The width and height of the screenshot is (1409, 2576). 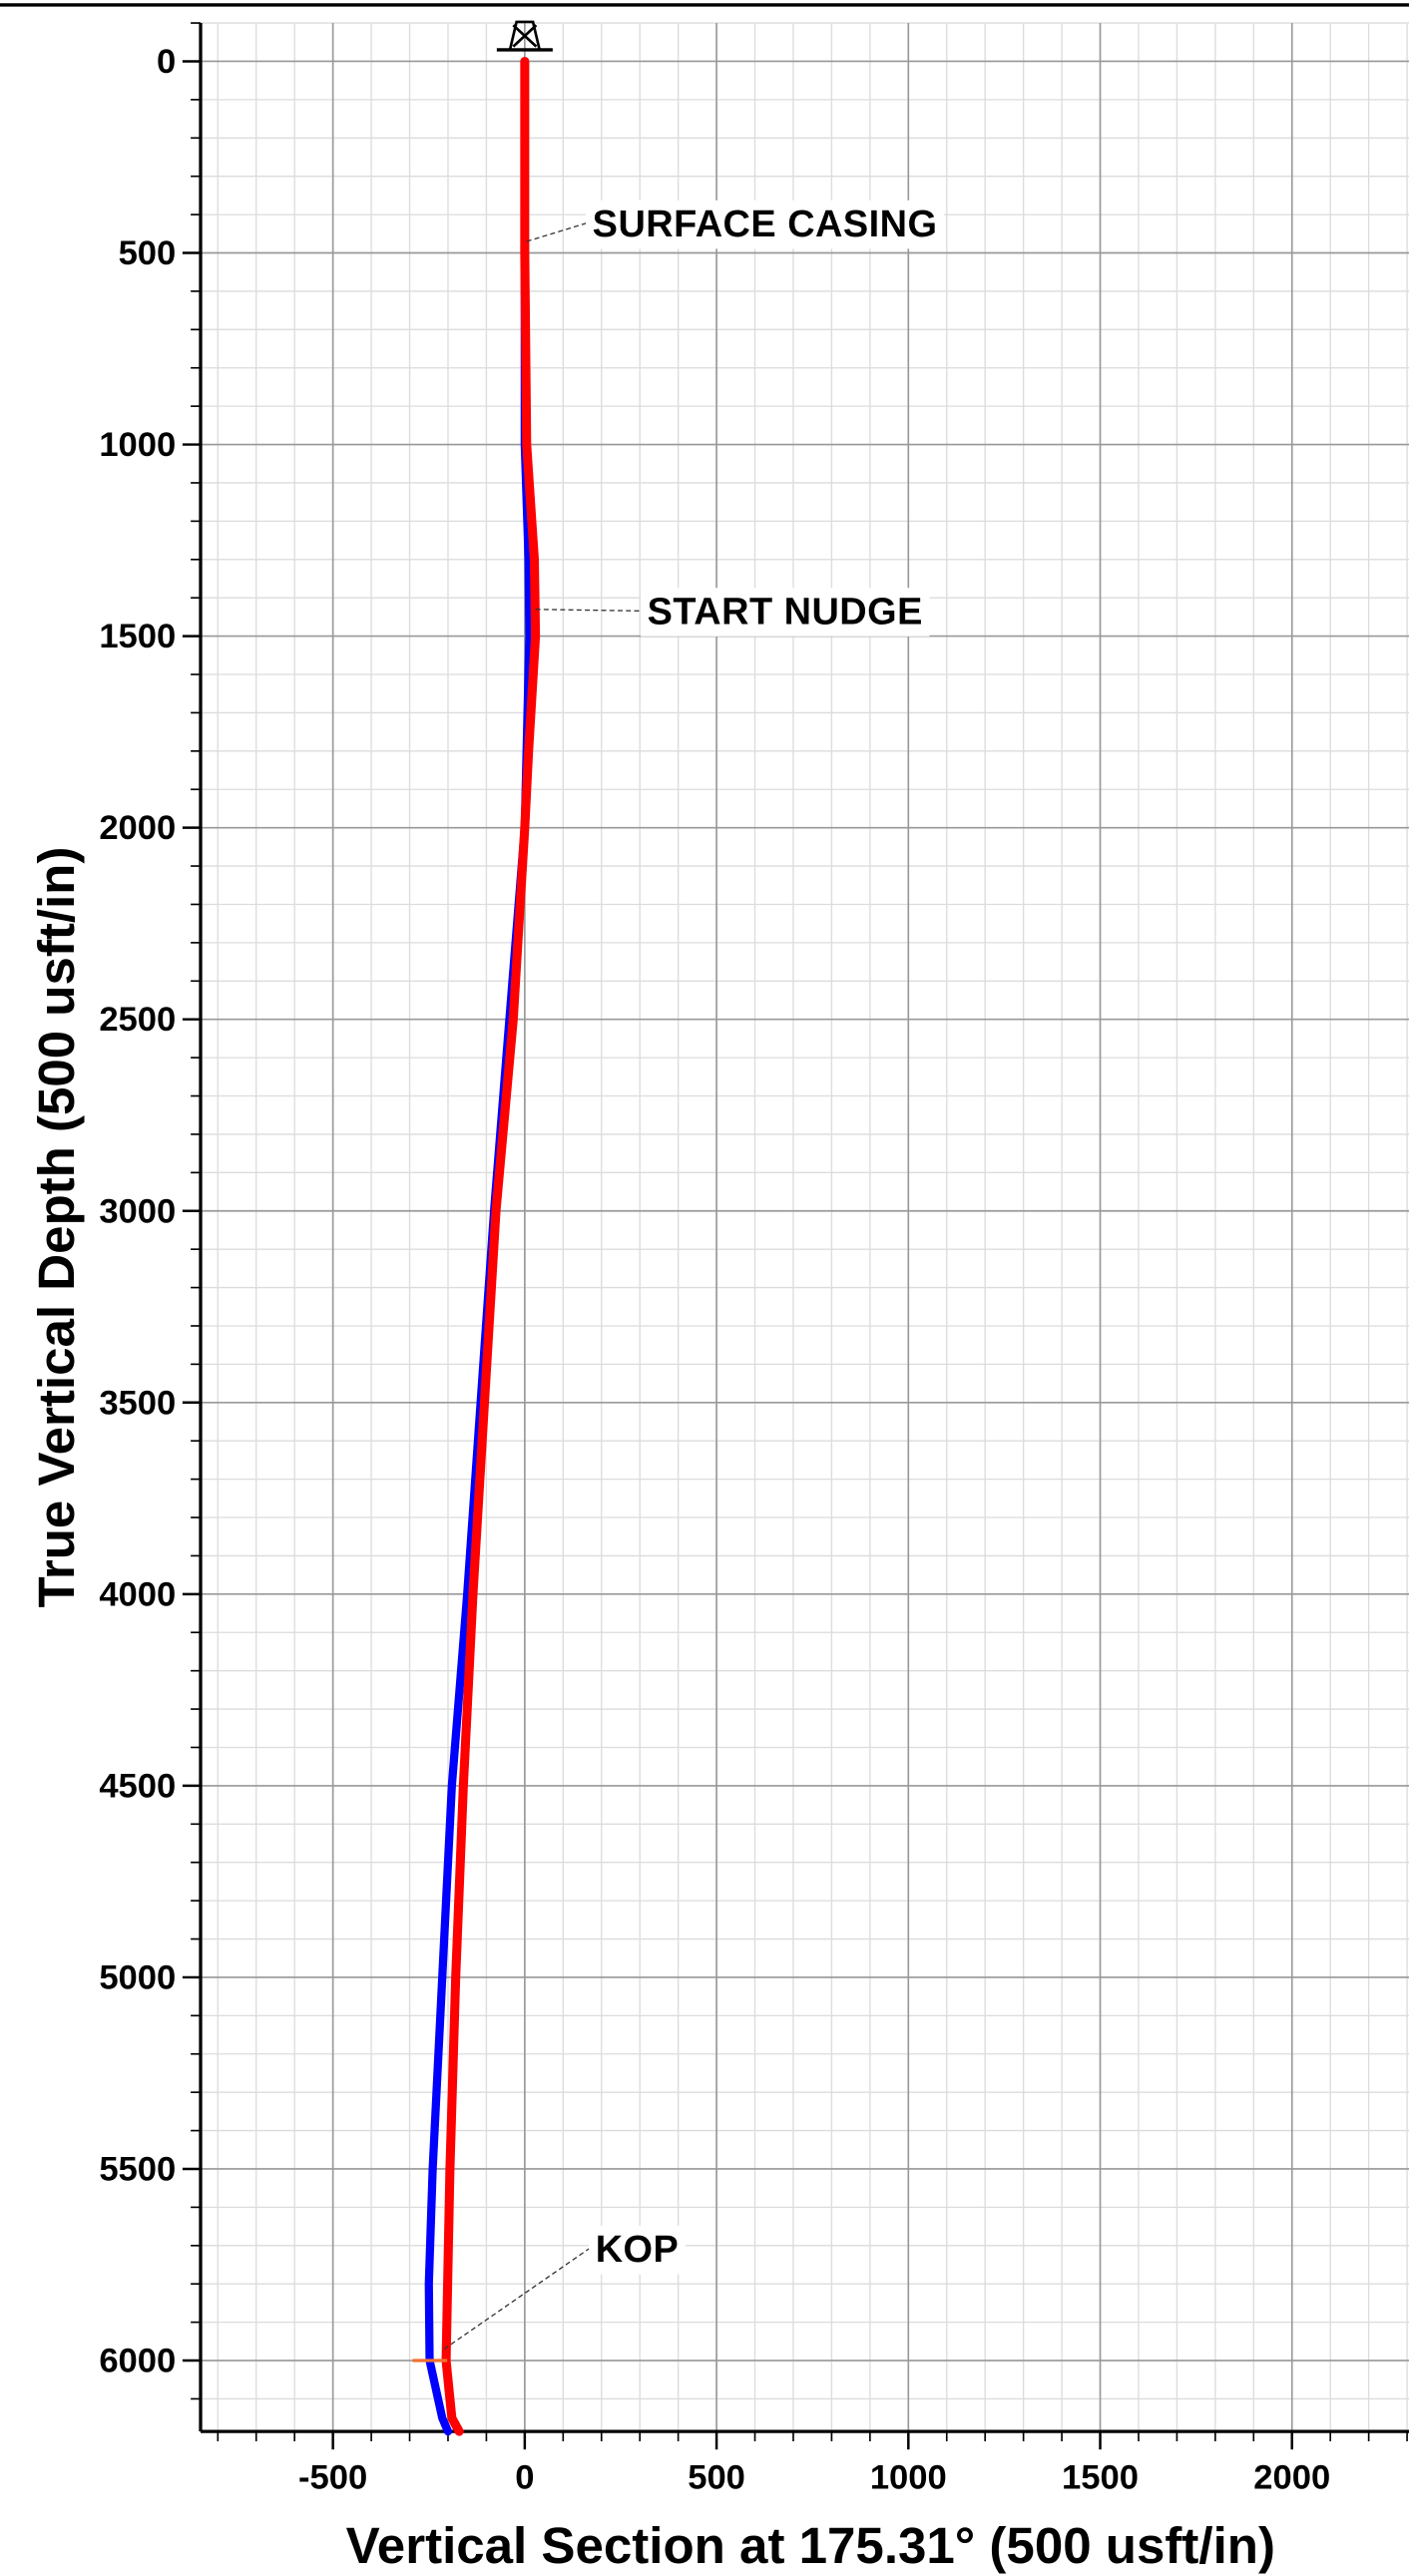 I want to click on annotation: START NUDGE, so click(x=785, y=613).